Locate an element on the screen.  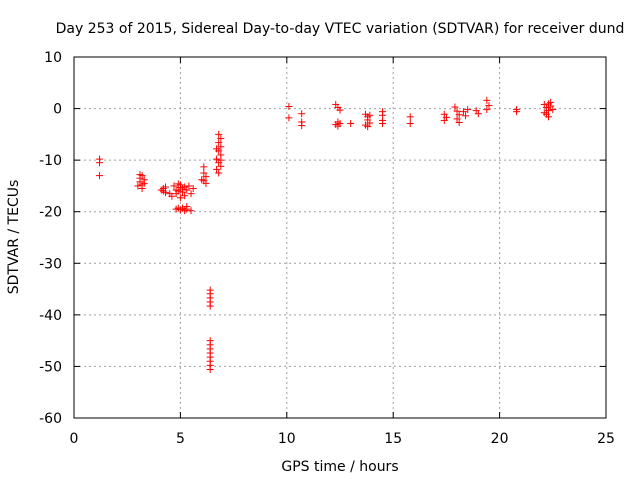
y-axis-label: SDTVAR / TECUs is located at coordinates (14, 237).